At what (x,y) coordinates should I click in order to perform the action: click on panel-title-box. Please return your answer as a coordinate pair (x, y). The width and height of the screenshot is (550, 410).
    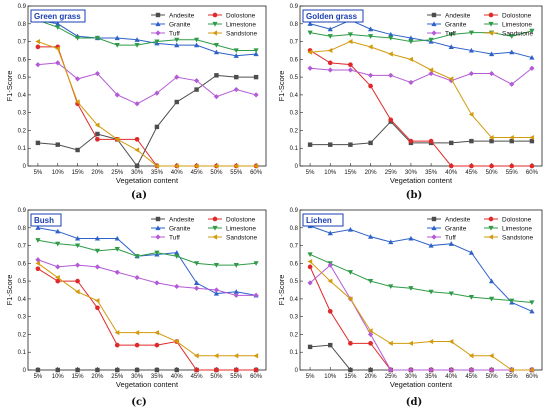
    Looking at the image, I should click on (58, 16).